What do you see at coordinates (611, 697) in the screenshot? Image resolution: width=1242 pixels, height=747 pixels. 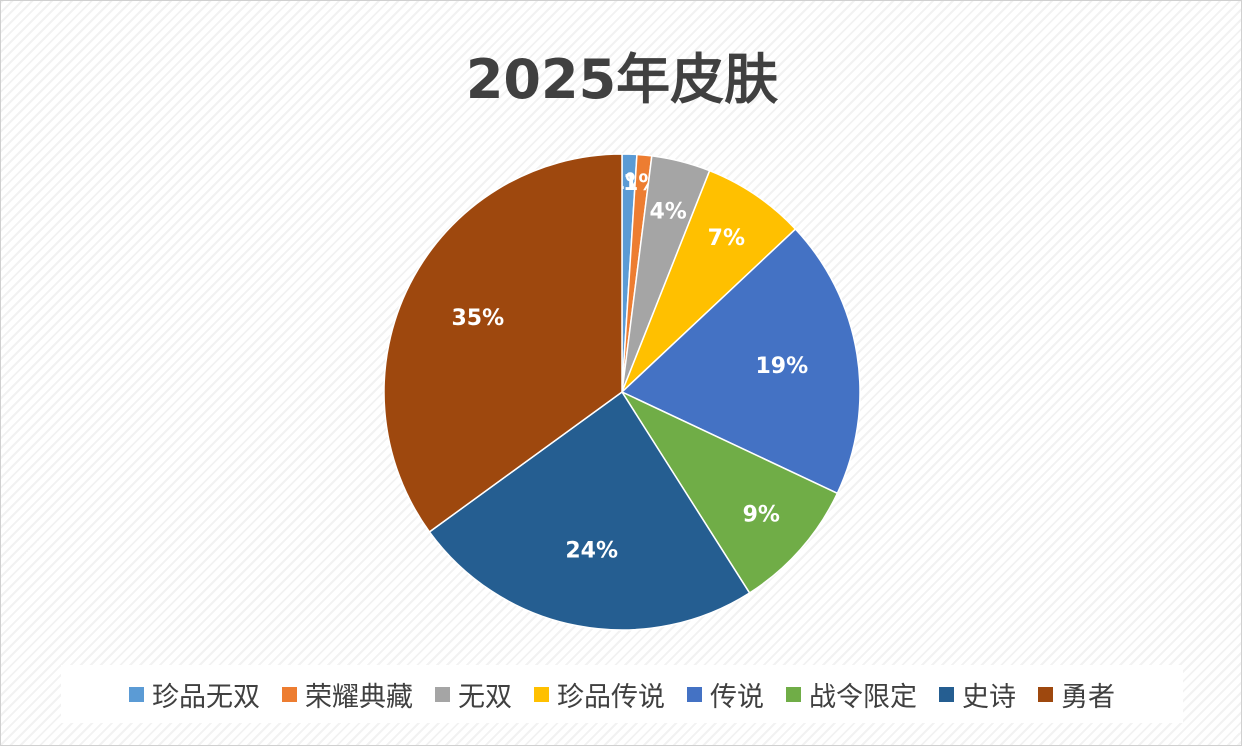 I see `legend-label: 珍品传说` at bounding box center [611, 697].